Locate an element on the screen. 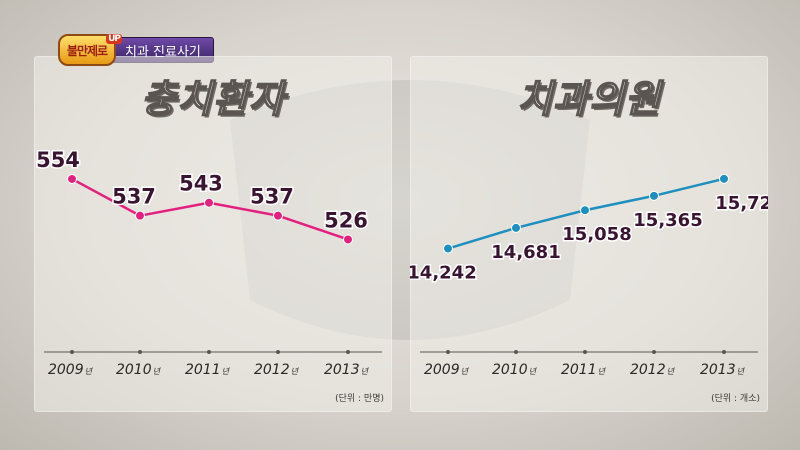  data-label: 554 is located at coordinates (58, 160).